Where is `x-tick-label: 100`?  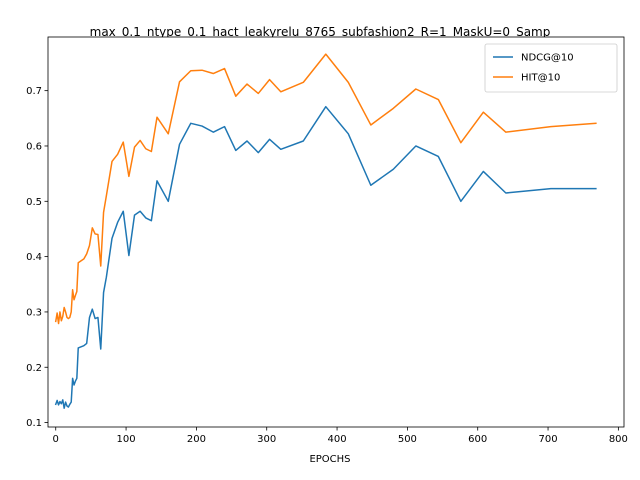
x-tick-label: 100 is located at coordinates (126, 439).